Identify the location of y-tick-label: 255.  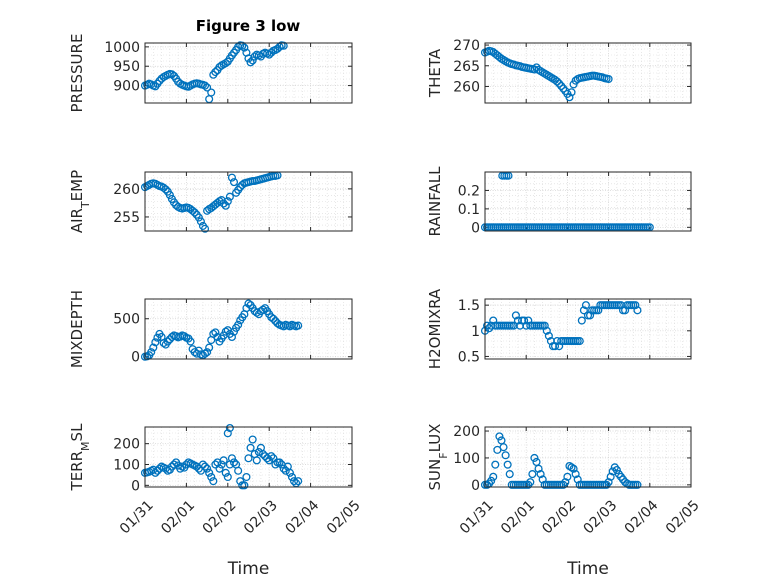
(126, 218).